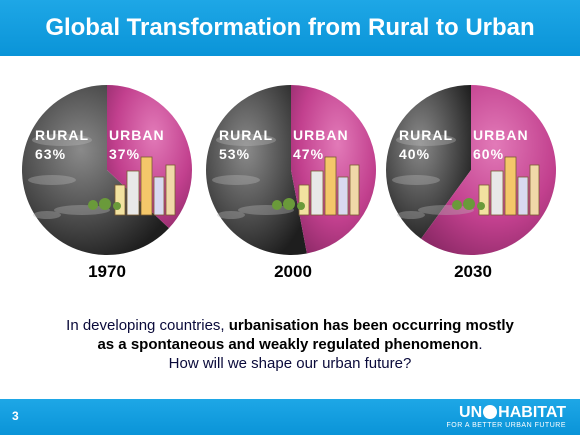 The width and height of the screenshot is (580, 435). What do you see at coordinates (256, 170) in the screenshot?
I see `rural-slice-2000` at bounding box center [256, 170].